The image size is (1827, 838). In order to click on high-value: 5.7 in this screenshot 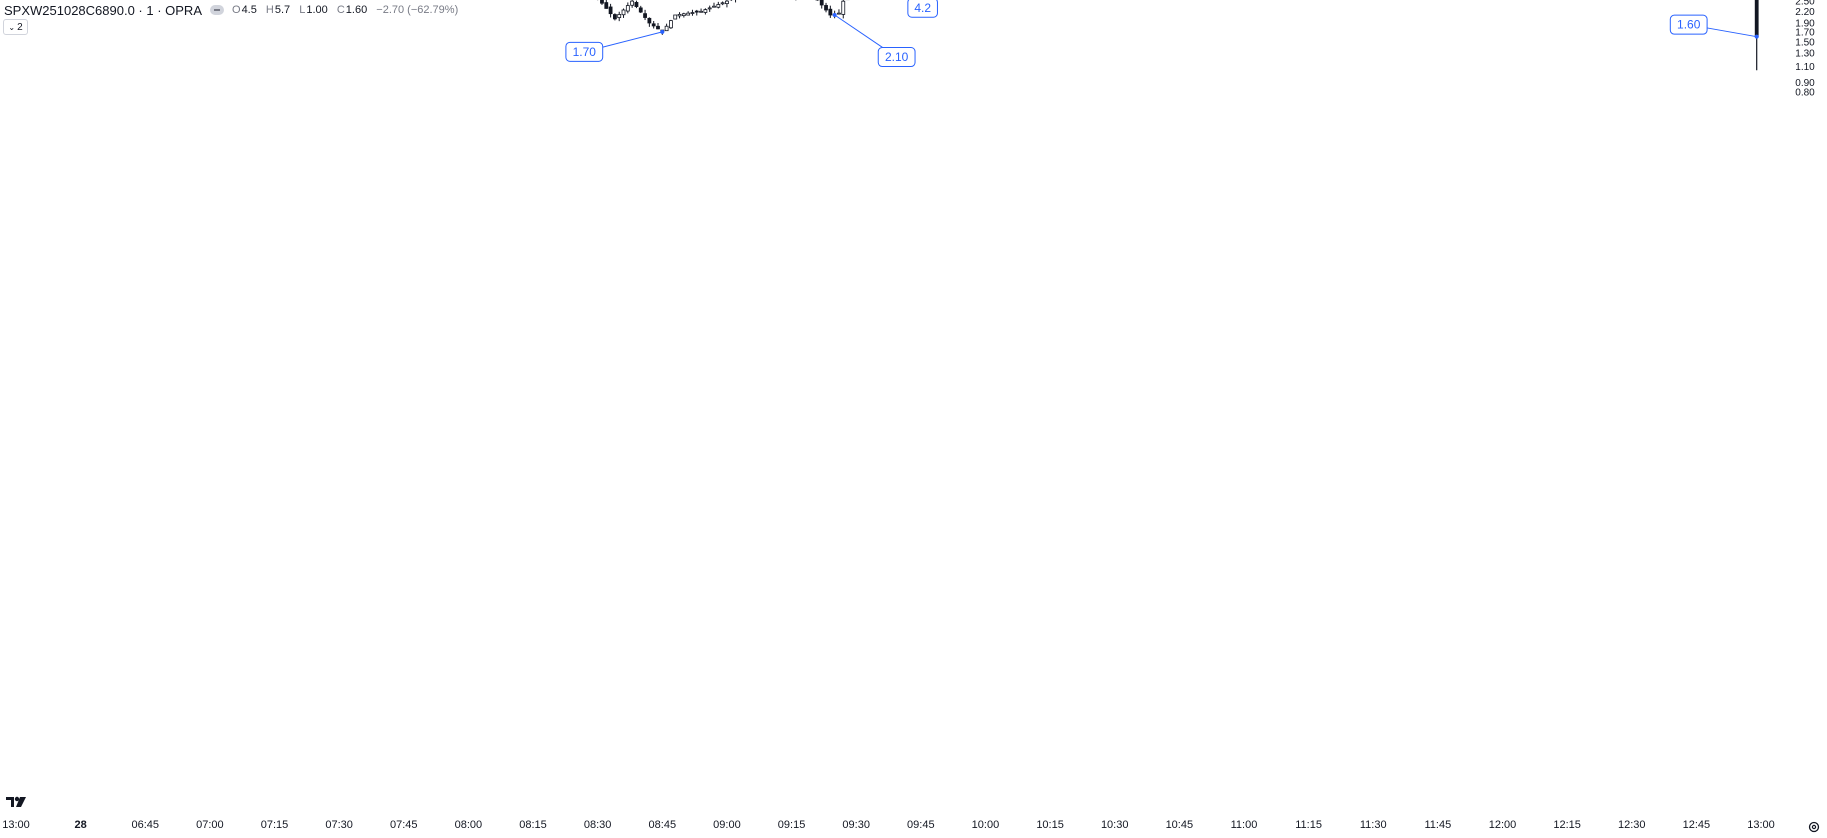, I will do `click(282, 10)`.